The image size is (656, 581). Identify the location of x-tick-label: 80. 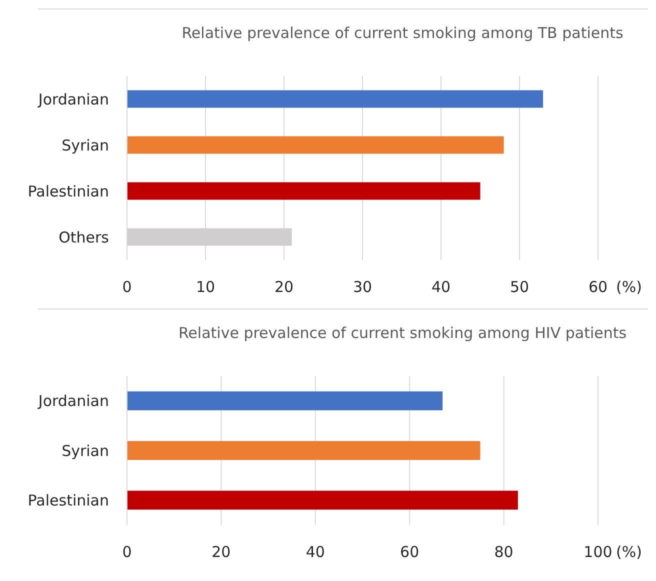
(504, 552).